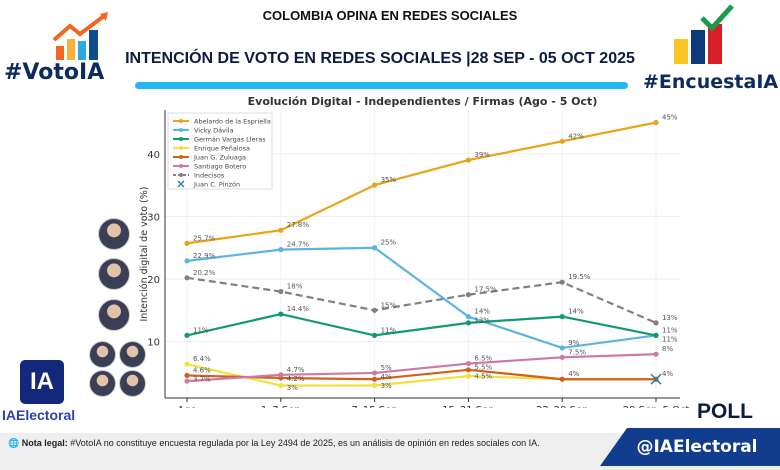 This screenshot has width=780, height=470. What do you see at coordinates (144, 254) in the screenshot?
I see `y-axis-label: Intención digital de voto (%)` at bounding box center [144, 254].